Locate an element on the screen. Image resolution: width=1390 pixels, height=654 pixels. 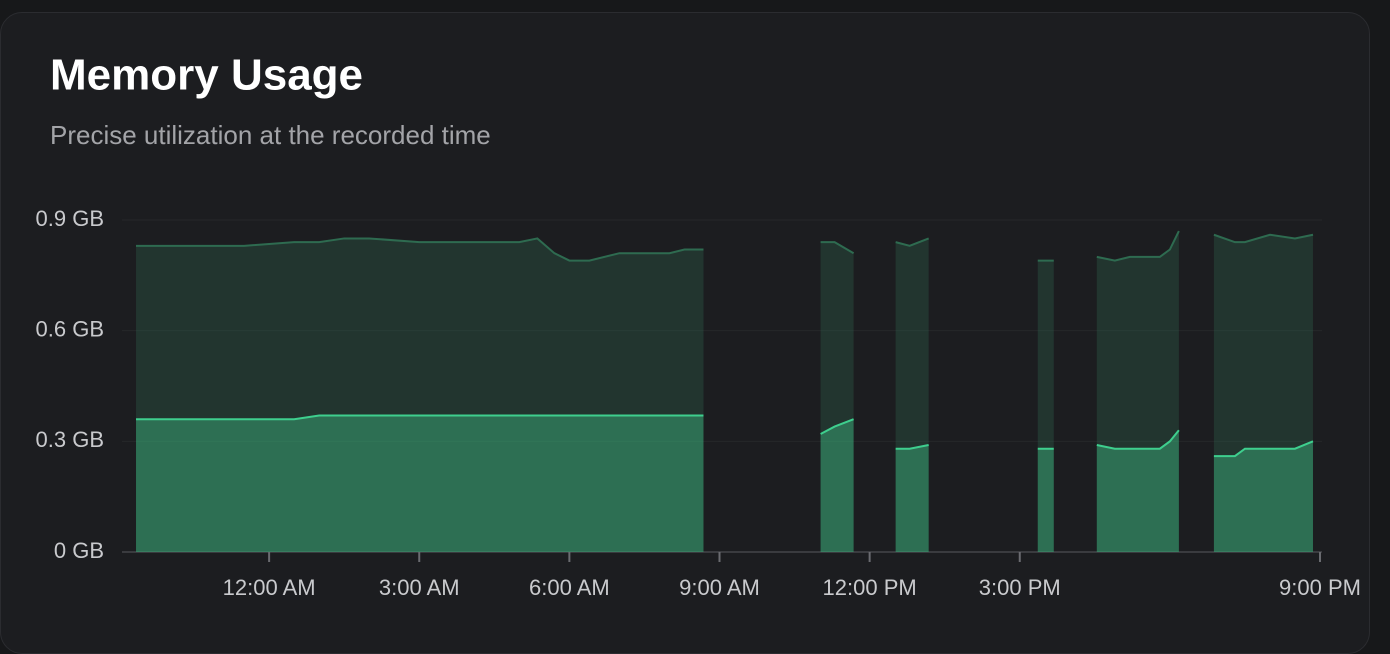
x-tick-label: 3:00 AM is located at coordinates (419, 587).